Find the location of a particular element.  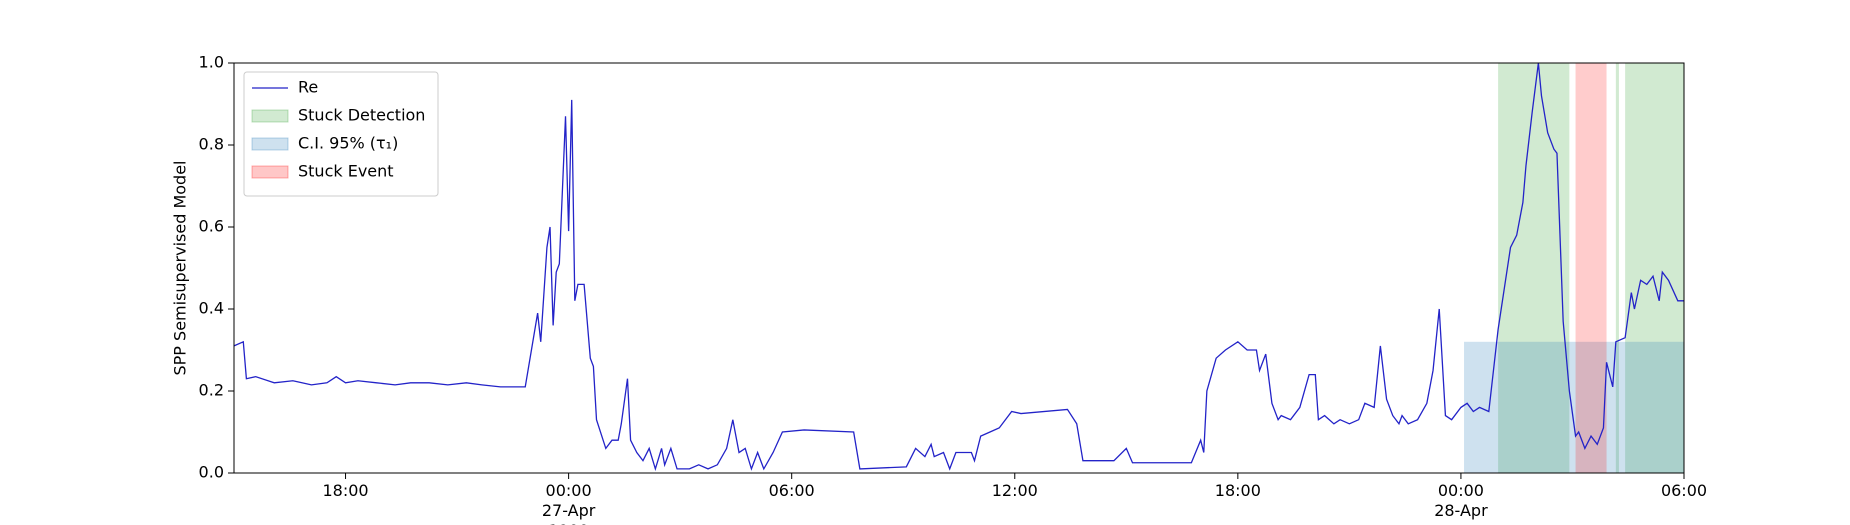

y-tick-label: 0.8 is located at coordinates (211, 144).